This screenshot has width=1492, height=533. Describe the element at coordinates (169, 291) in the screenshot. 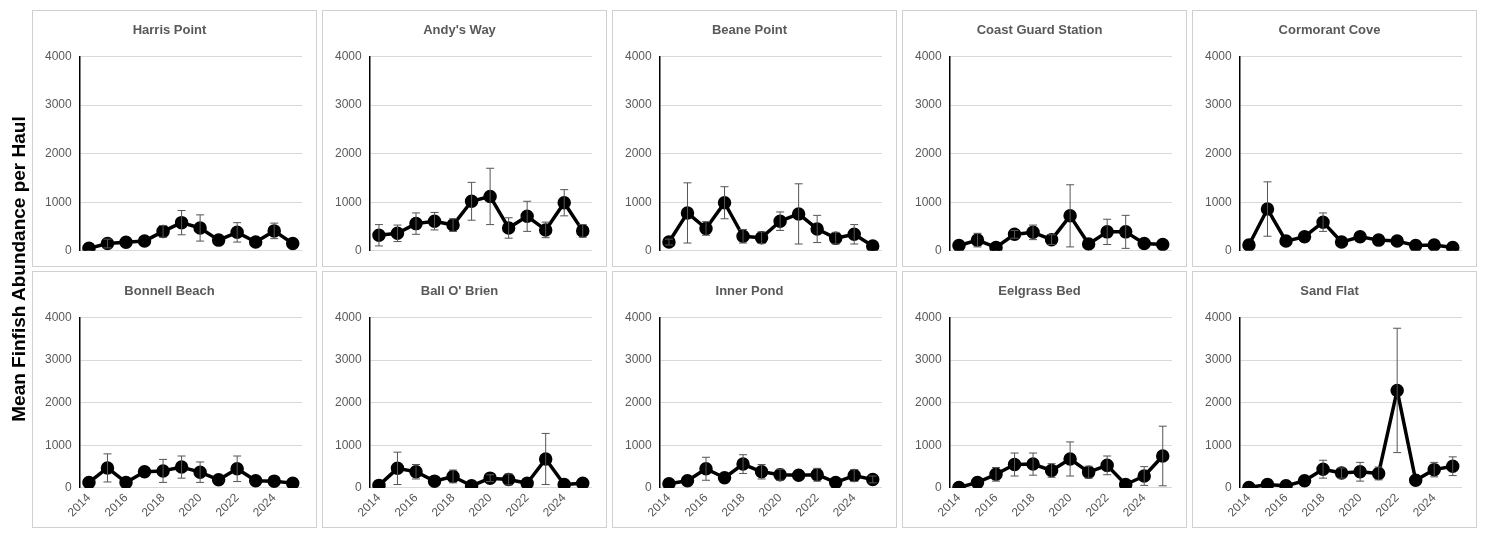

I see `chart-title: Bonnell Beach` at that location.